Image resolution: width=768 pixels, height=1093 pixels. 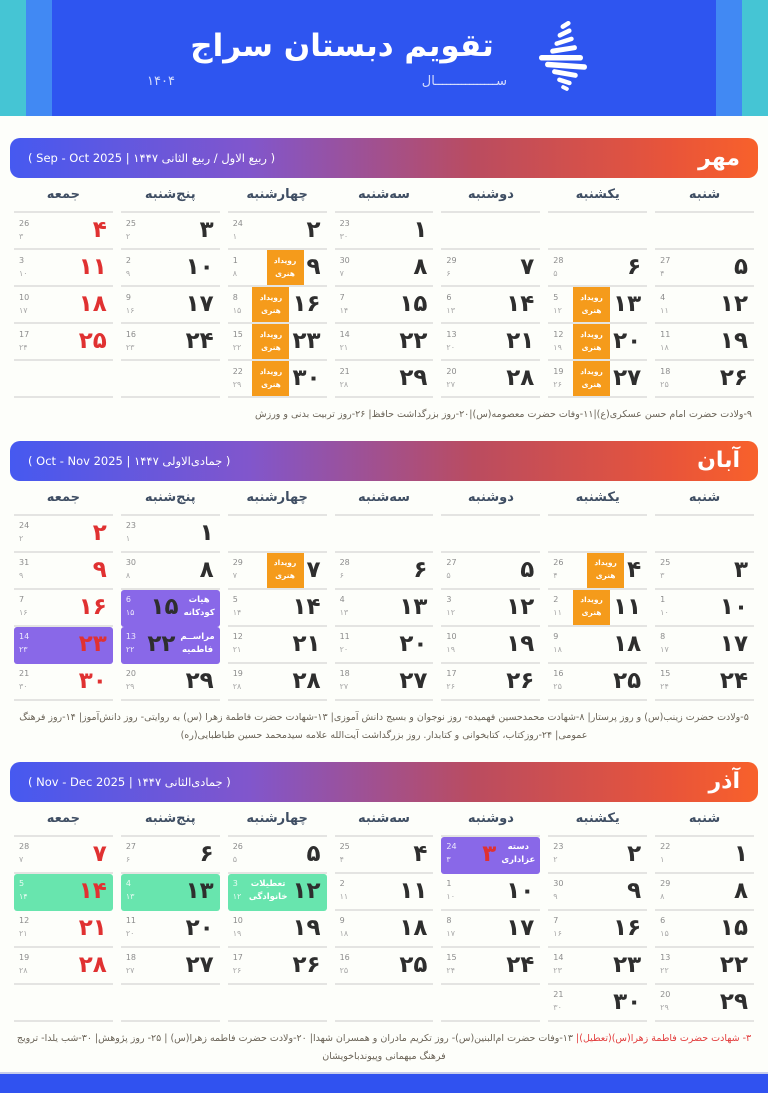 What do you see at coordinates (520, 927) in the screenshot?
I see `day-number: ۱۷` at bounding box center [520, 927].